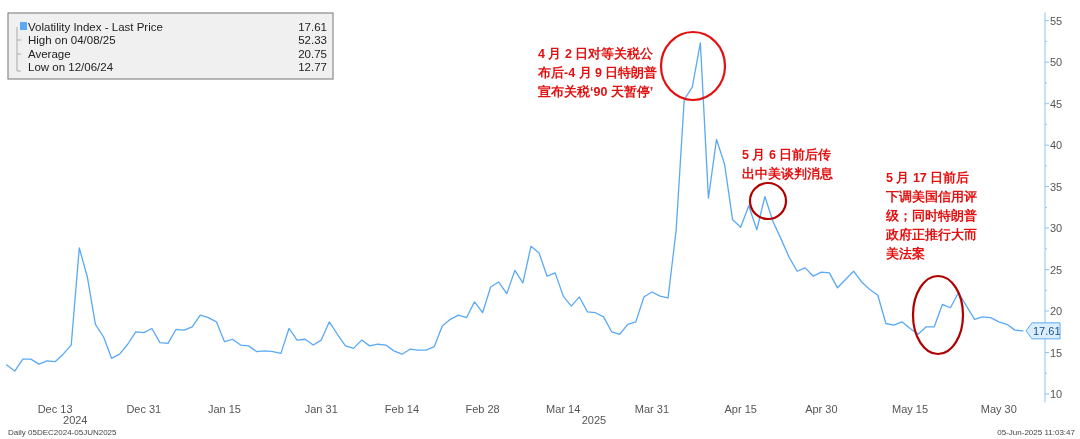 The image size is (1080, 439). What do you see at coordinates (71, 67) in the screenshot?
I see `annotation: Low on 12/06/24` at bounding box center [71, 67].